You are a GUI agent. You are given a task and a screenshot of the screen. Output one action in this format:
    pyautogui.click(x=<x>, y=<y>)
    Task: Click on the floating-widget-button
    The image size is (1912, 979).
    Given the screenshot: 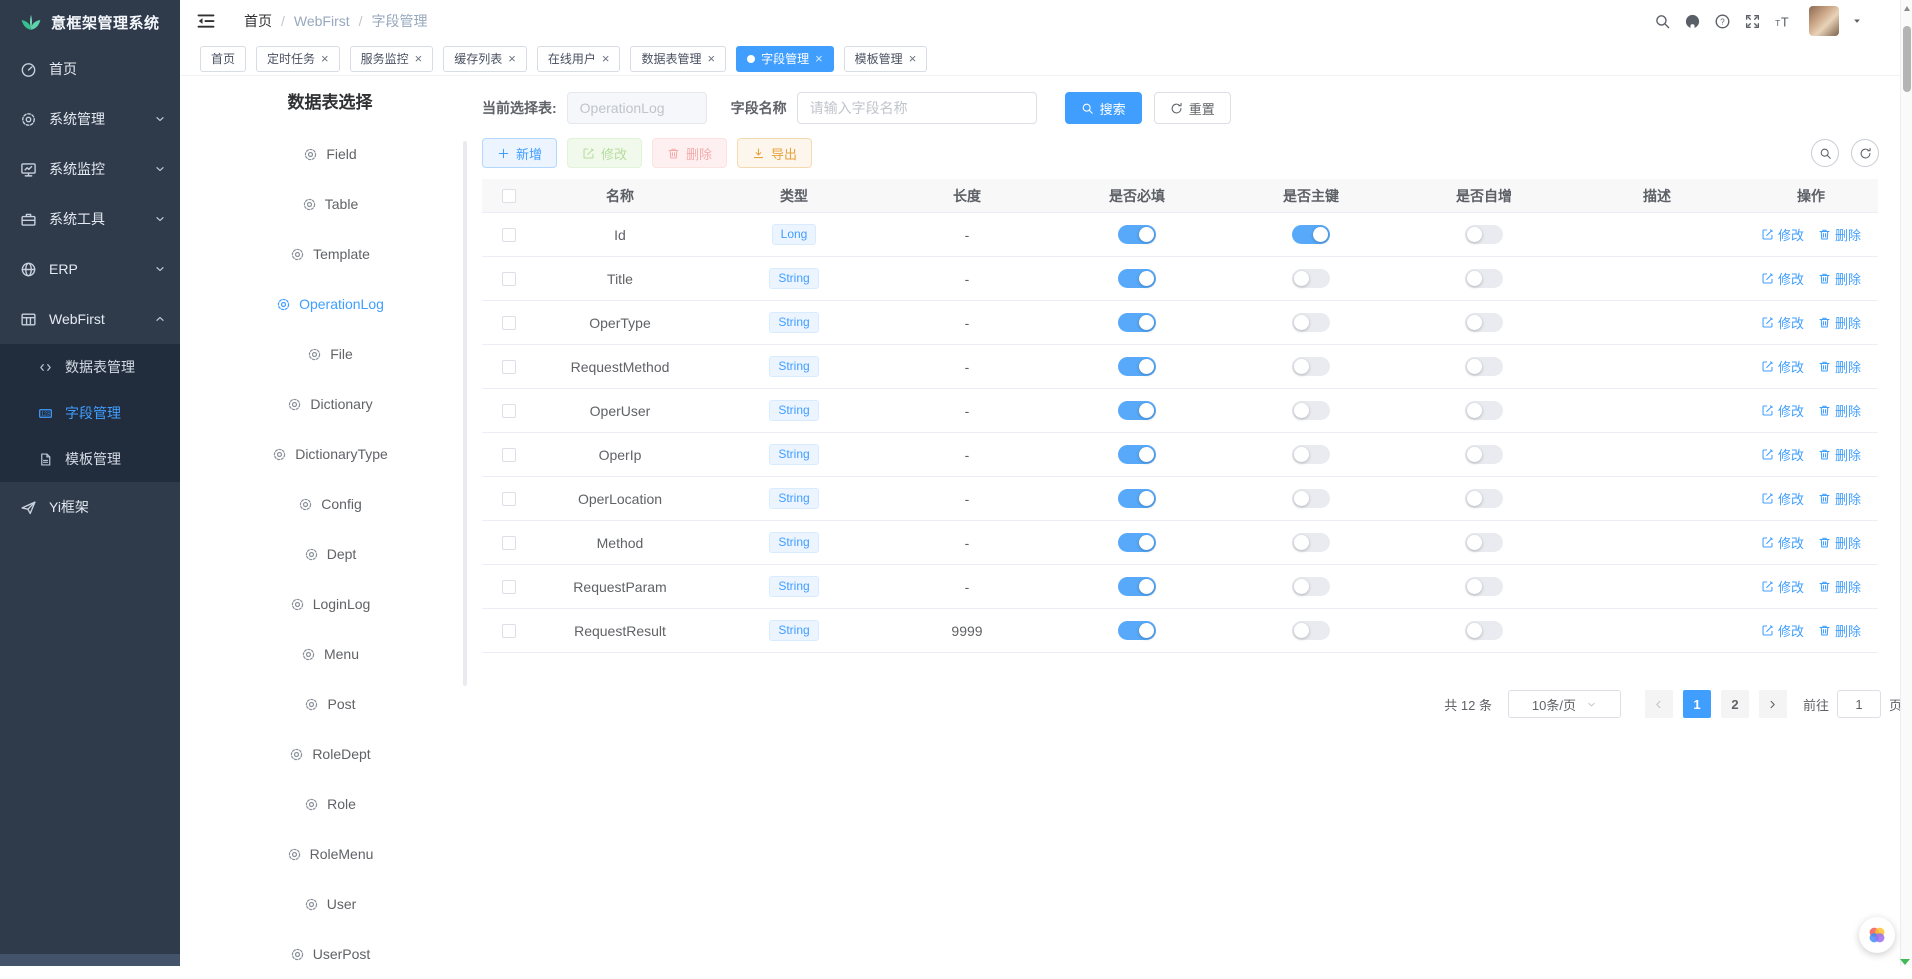 What is the action you would take?
    pyautogui.click(x=1877, y=935)
    